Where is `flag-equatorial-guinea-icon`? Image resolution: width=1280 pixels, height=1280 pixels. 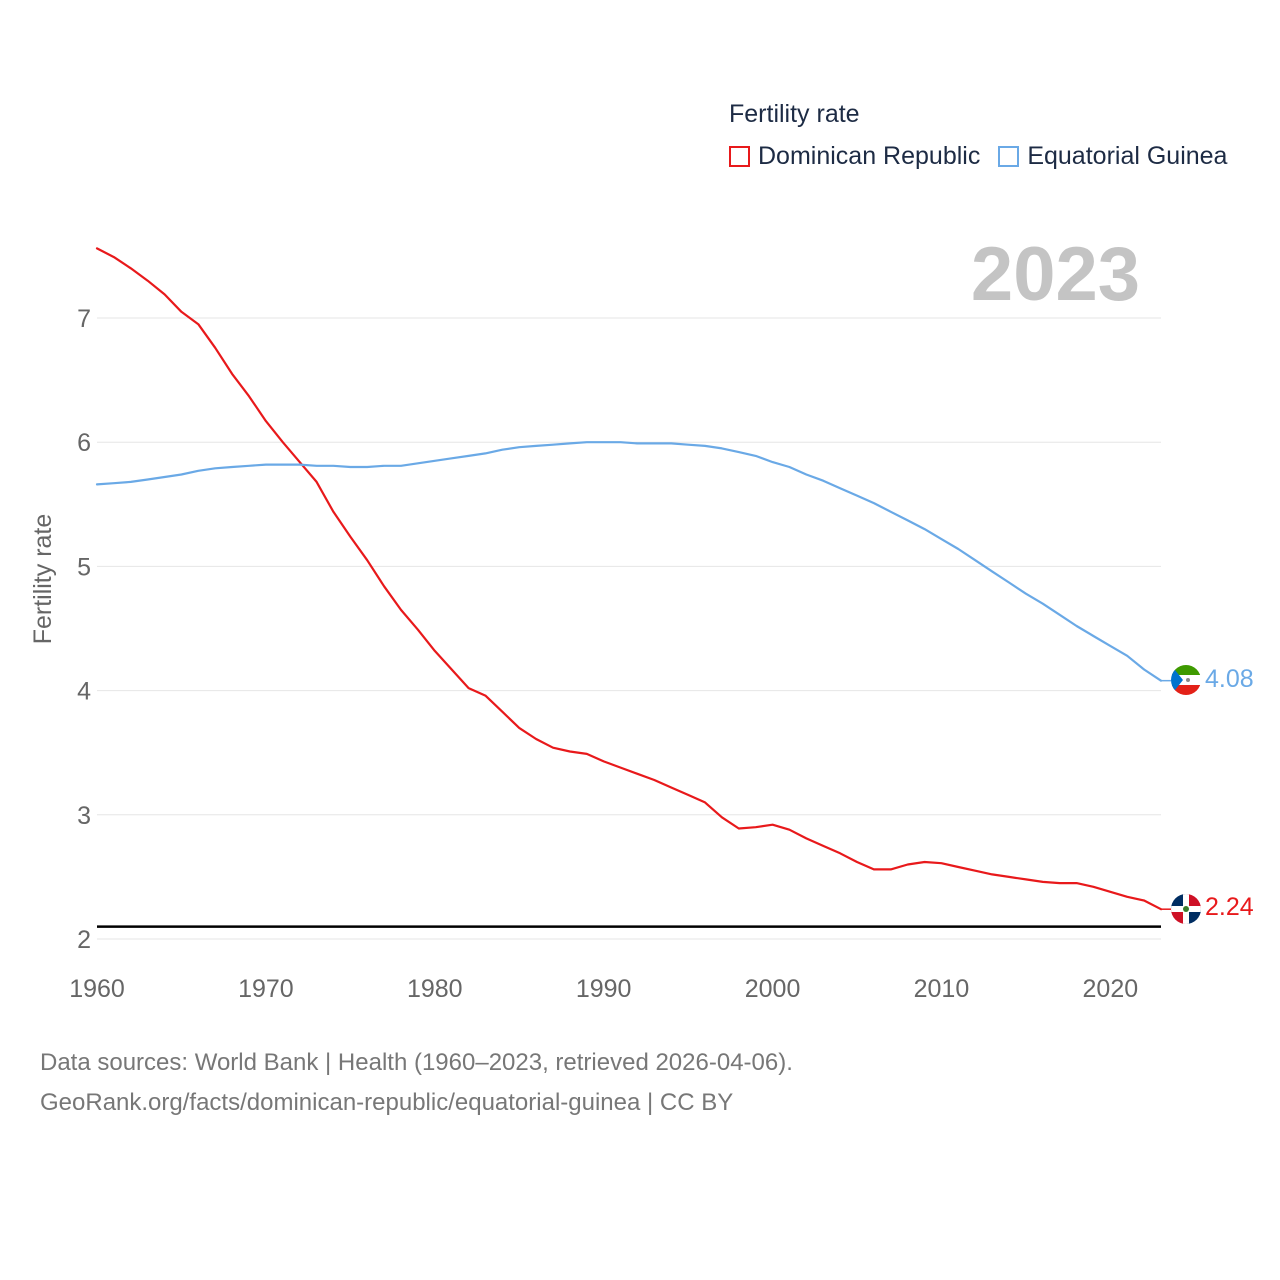 flag-equatorial-guinea-icon is located at coordinates (1186, 680).